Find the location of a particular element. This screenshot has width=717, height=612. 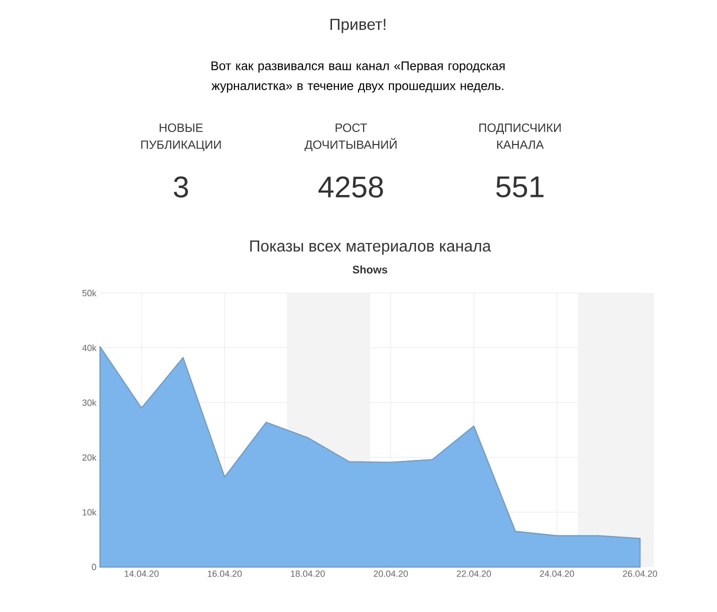

x-tick-label: 20.04.20 is located at coordinates (391, 573).